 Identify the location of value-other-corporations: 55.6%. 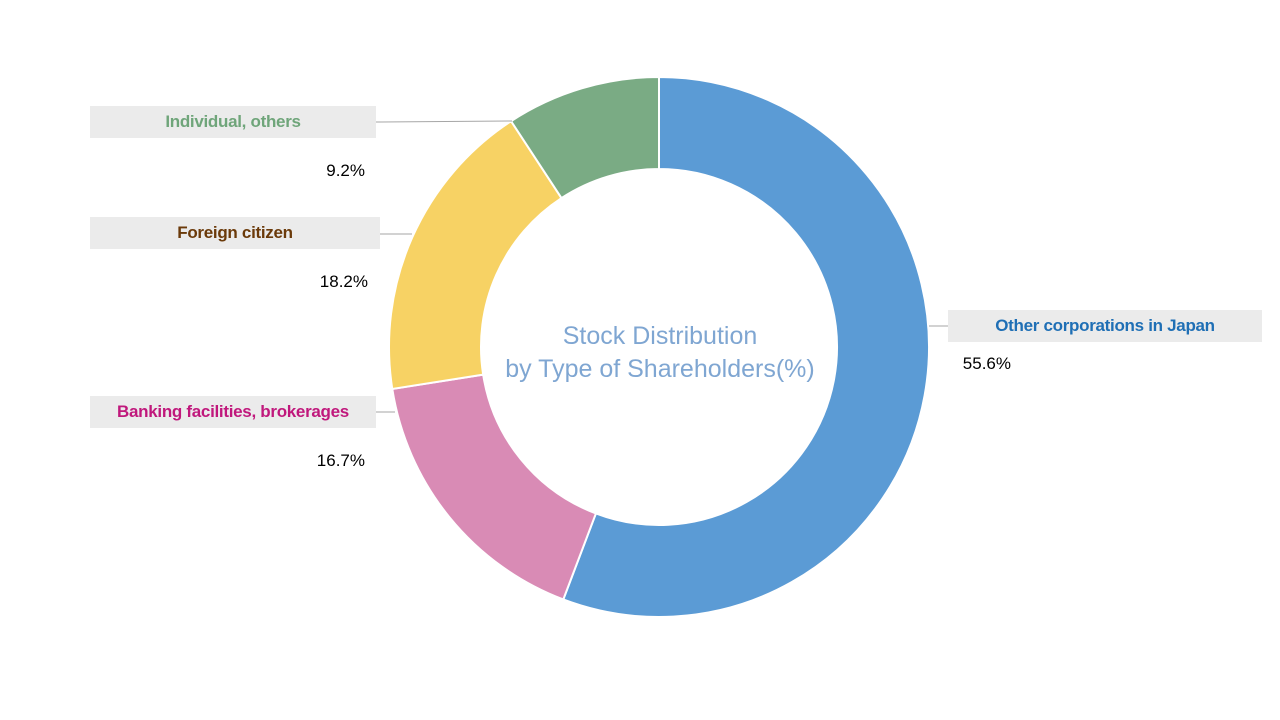
(986, 363).